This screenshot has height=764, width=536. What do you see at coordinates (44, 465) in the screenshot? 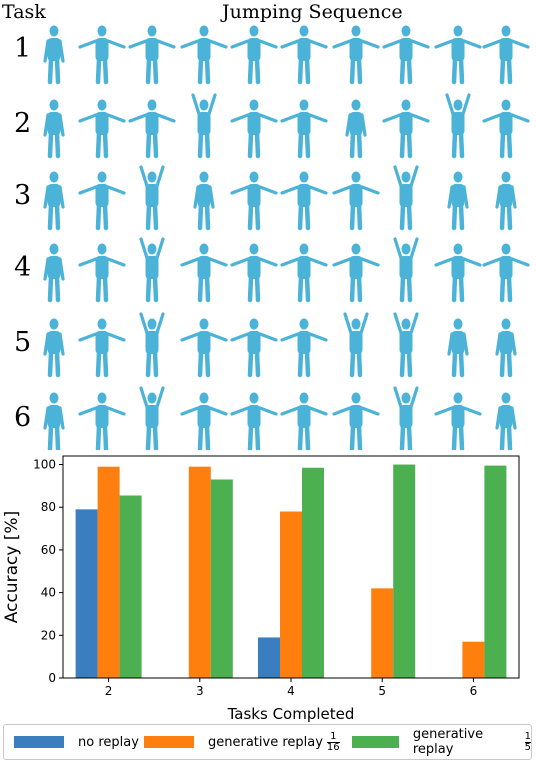
I see `y-tick-label: 100` at bounding box center [44, 465].